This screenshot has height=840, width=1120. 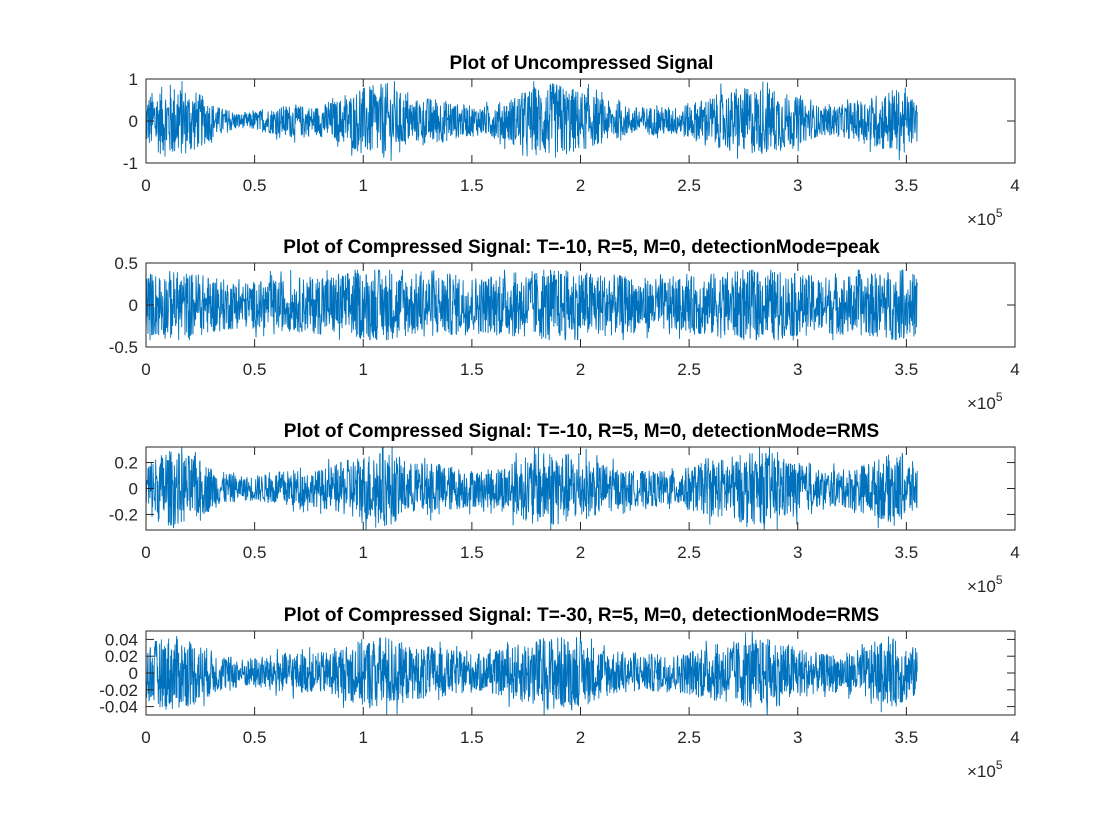 I want to click on y-tick-label: -0.04, so click(x=118, y=707).